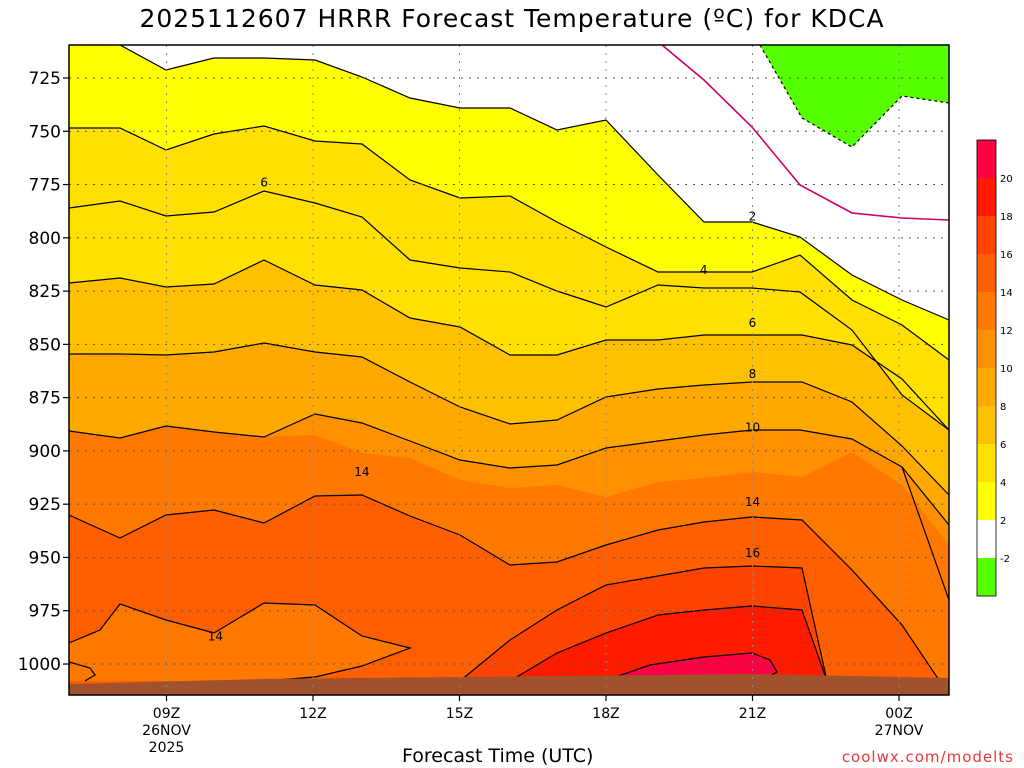  Describe the element at coordinates (166, 731) in the screenshot. I see `x-tick-label: 26NOV` at that location.